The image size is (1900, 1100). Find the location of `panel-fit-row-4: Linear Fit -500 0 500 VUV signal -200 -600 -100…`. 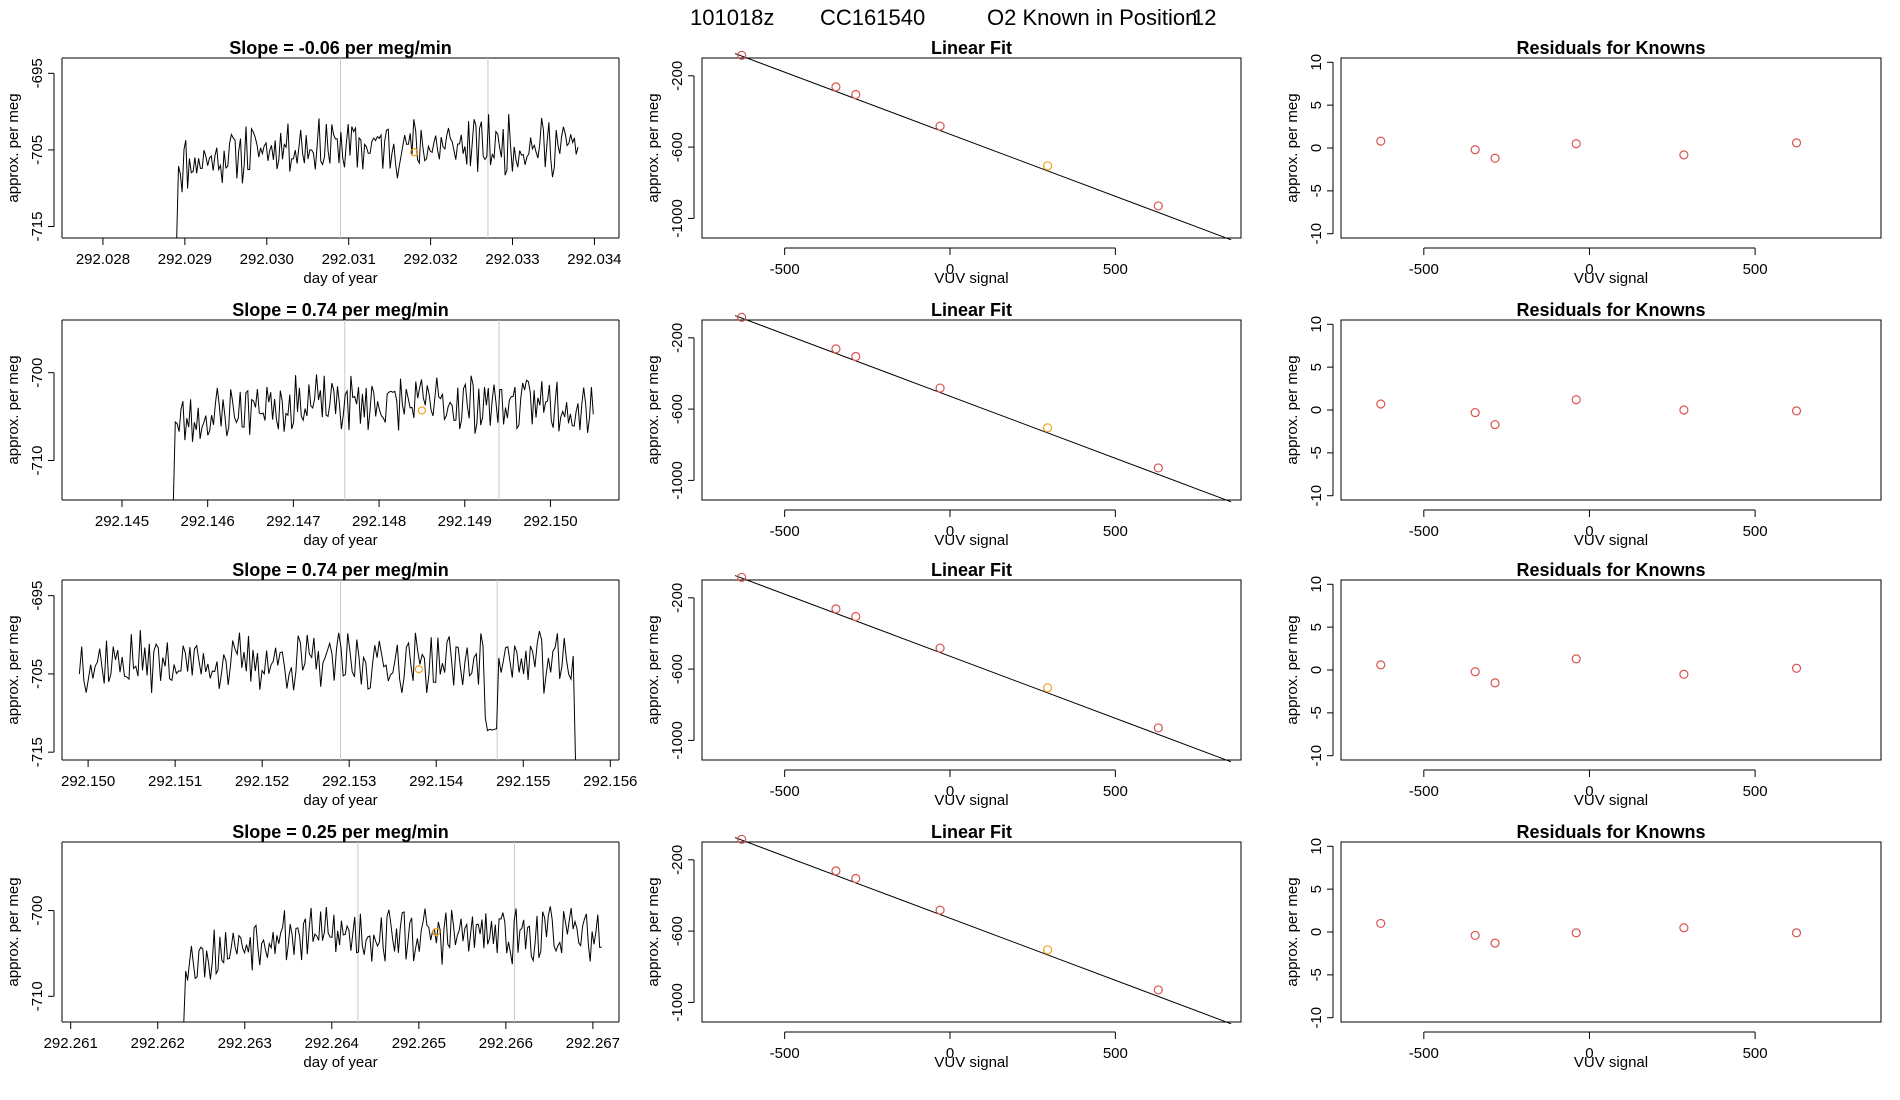

panel-fit-row-4: Linear Fit -500 0 500 VUV signal -200 -600 -100… is located at coordinates (943, 946).